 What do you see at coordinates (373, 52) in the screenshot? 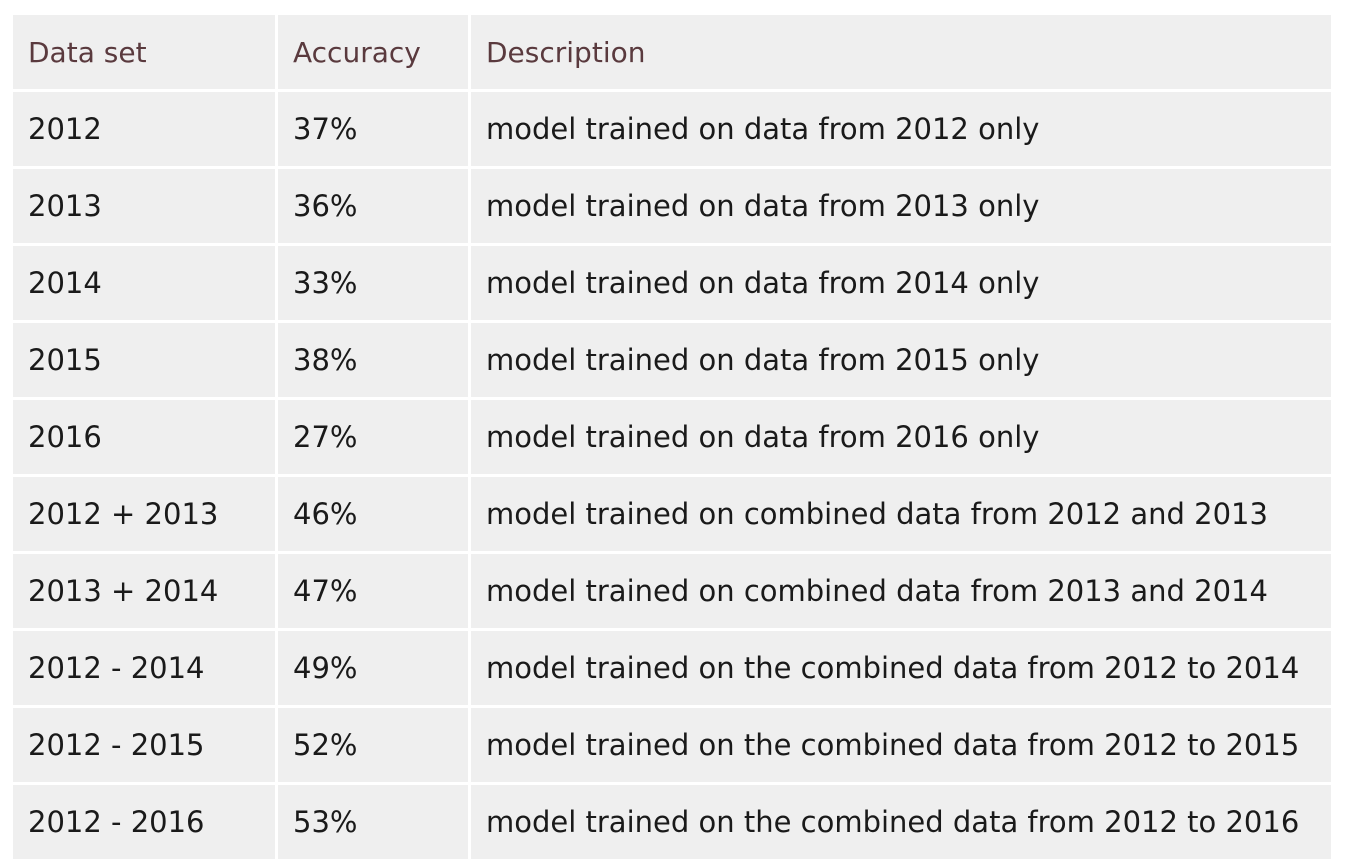
I see `header-accuracy: Accuracy` at bounding box center [373, 52].